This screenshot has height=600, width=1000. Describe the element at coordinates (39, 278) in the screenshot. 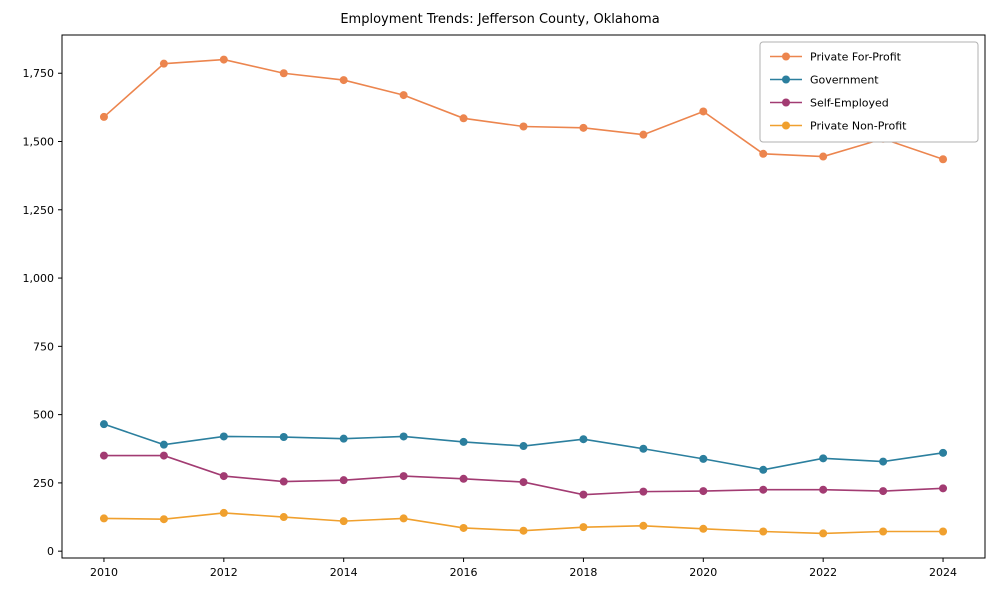

I see `y-tick-label: 1,000` at that location.